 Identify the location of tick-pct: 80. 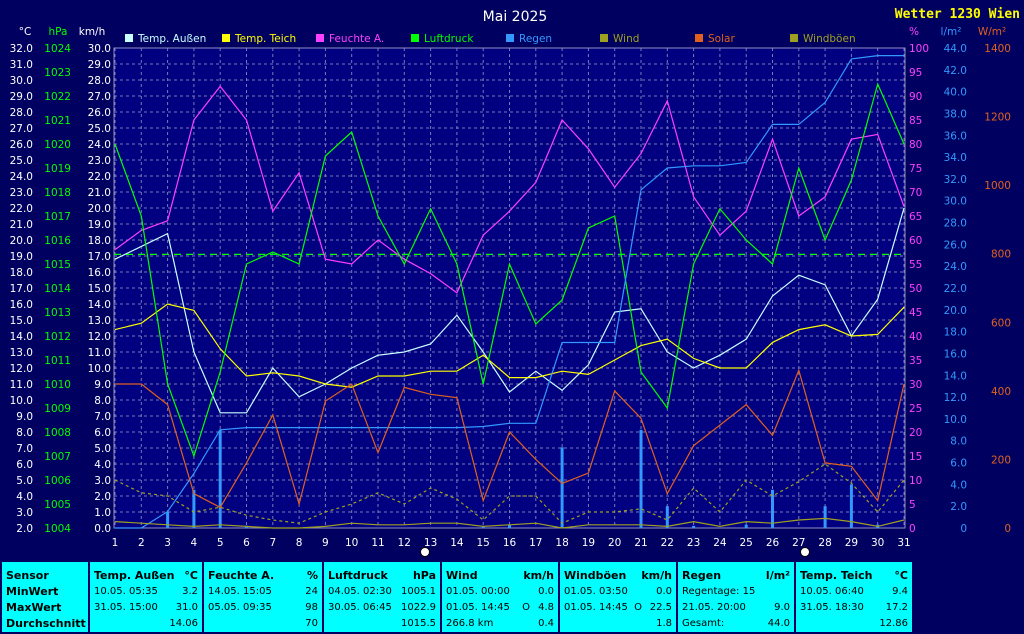
(915, 145).